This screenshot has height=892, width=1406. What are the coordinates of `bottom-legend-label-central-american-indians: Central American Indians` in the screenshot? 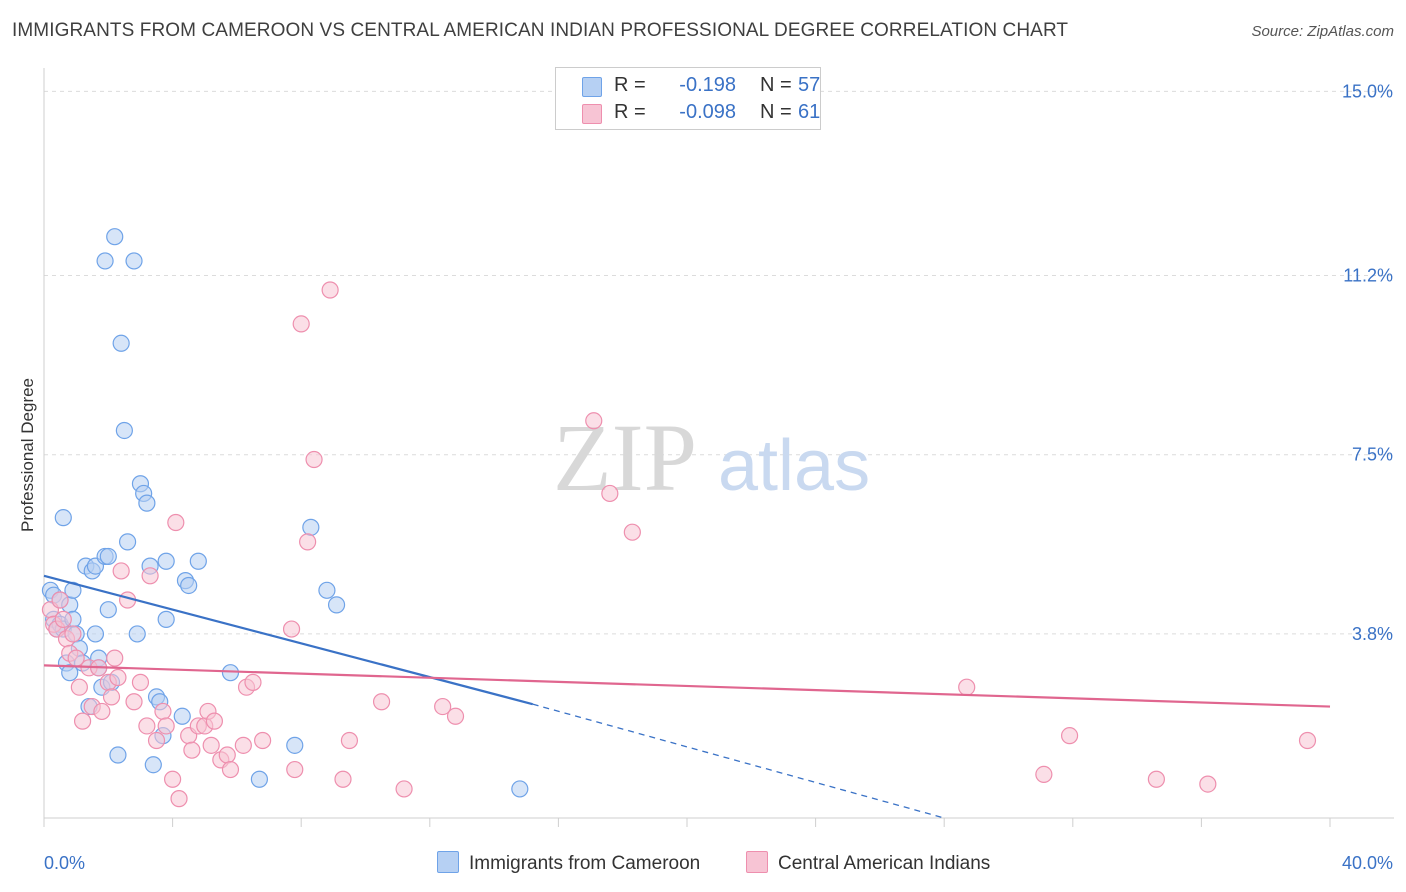 It's located at (884, 863).